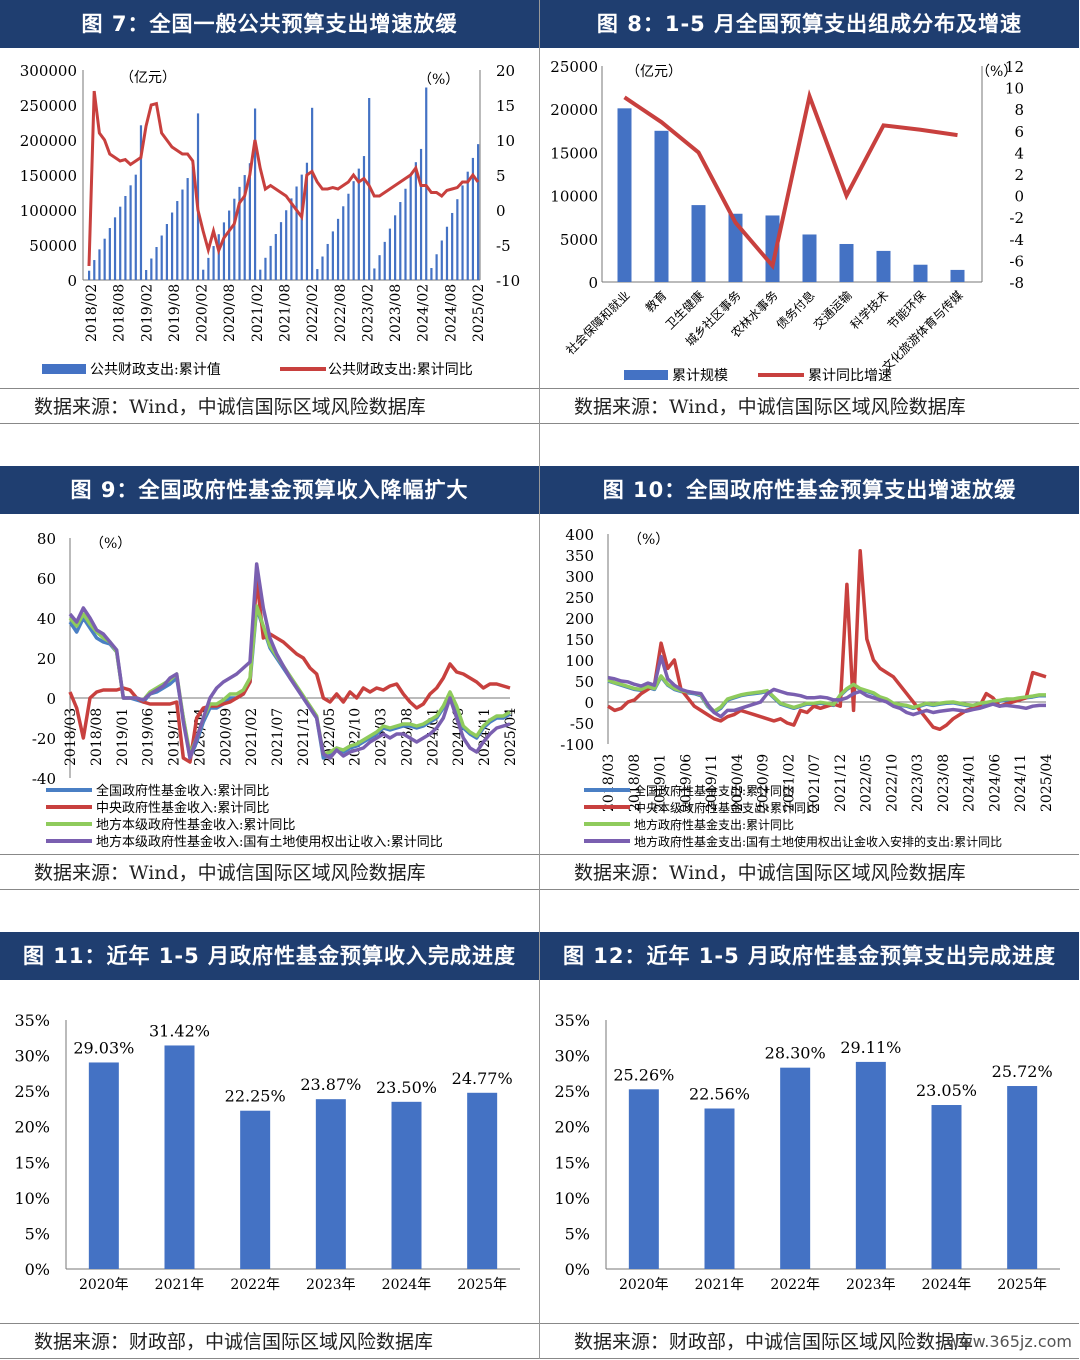 The image size is (1080, 1360). I want to click on fig9-y-tick: 80, so click(46, 539).